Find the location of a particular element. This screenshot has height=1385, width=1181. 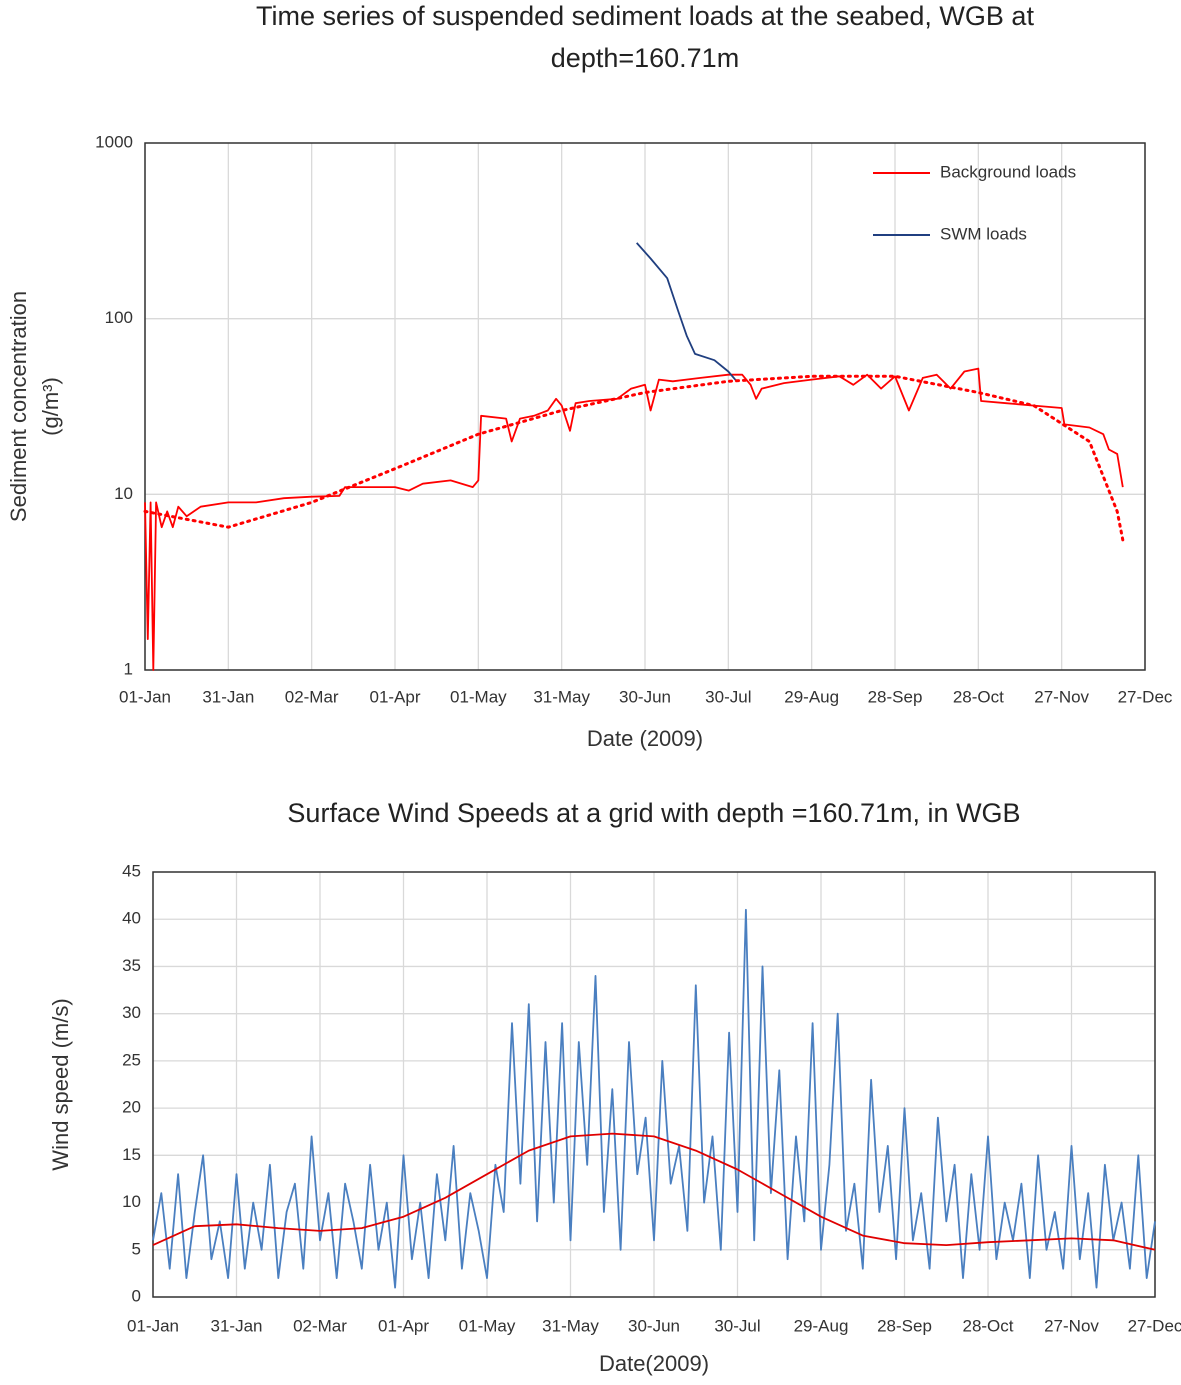

y-tick-label: 15 is located at coordinates (131, 1154).